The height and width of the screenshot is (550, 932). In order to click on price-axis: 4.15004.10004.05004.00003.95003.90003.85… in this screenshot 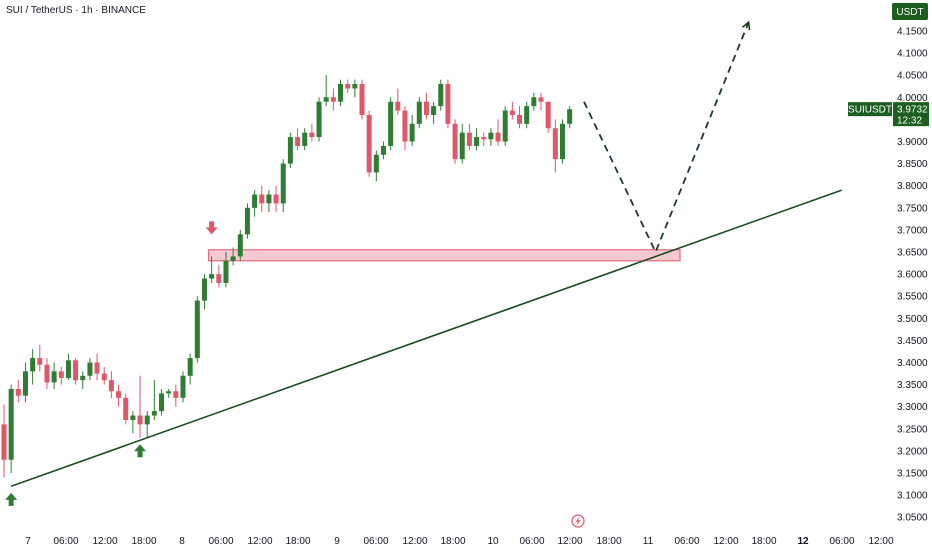, I will do `click(912, 275)`.